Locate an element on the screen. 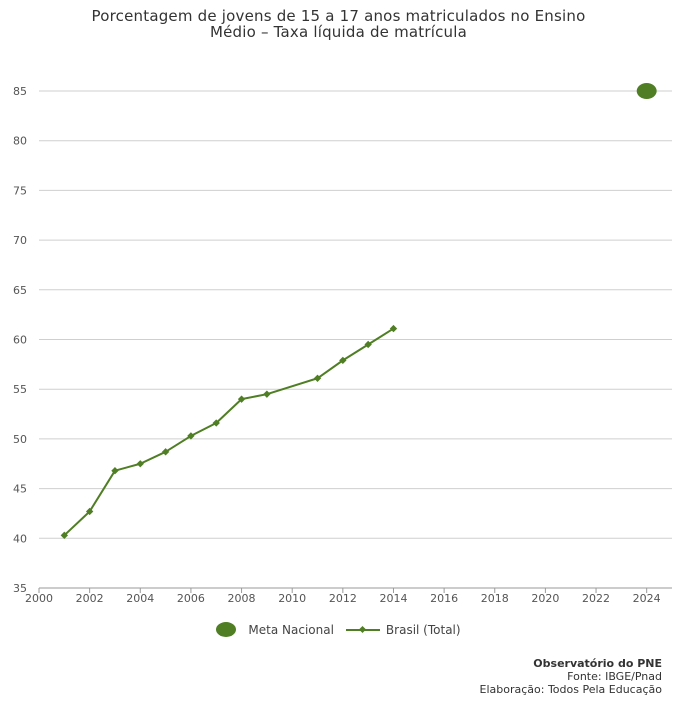 Image resolution: width=677 pixels, height=711 pixels. x-tick-label-2010: 2010 is located at coordinates (292, 598).